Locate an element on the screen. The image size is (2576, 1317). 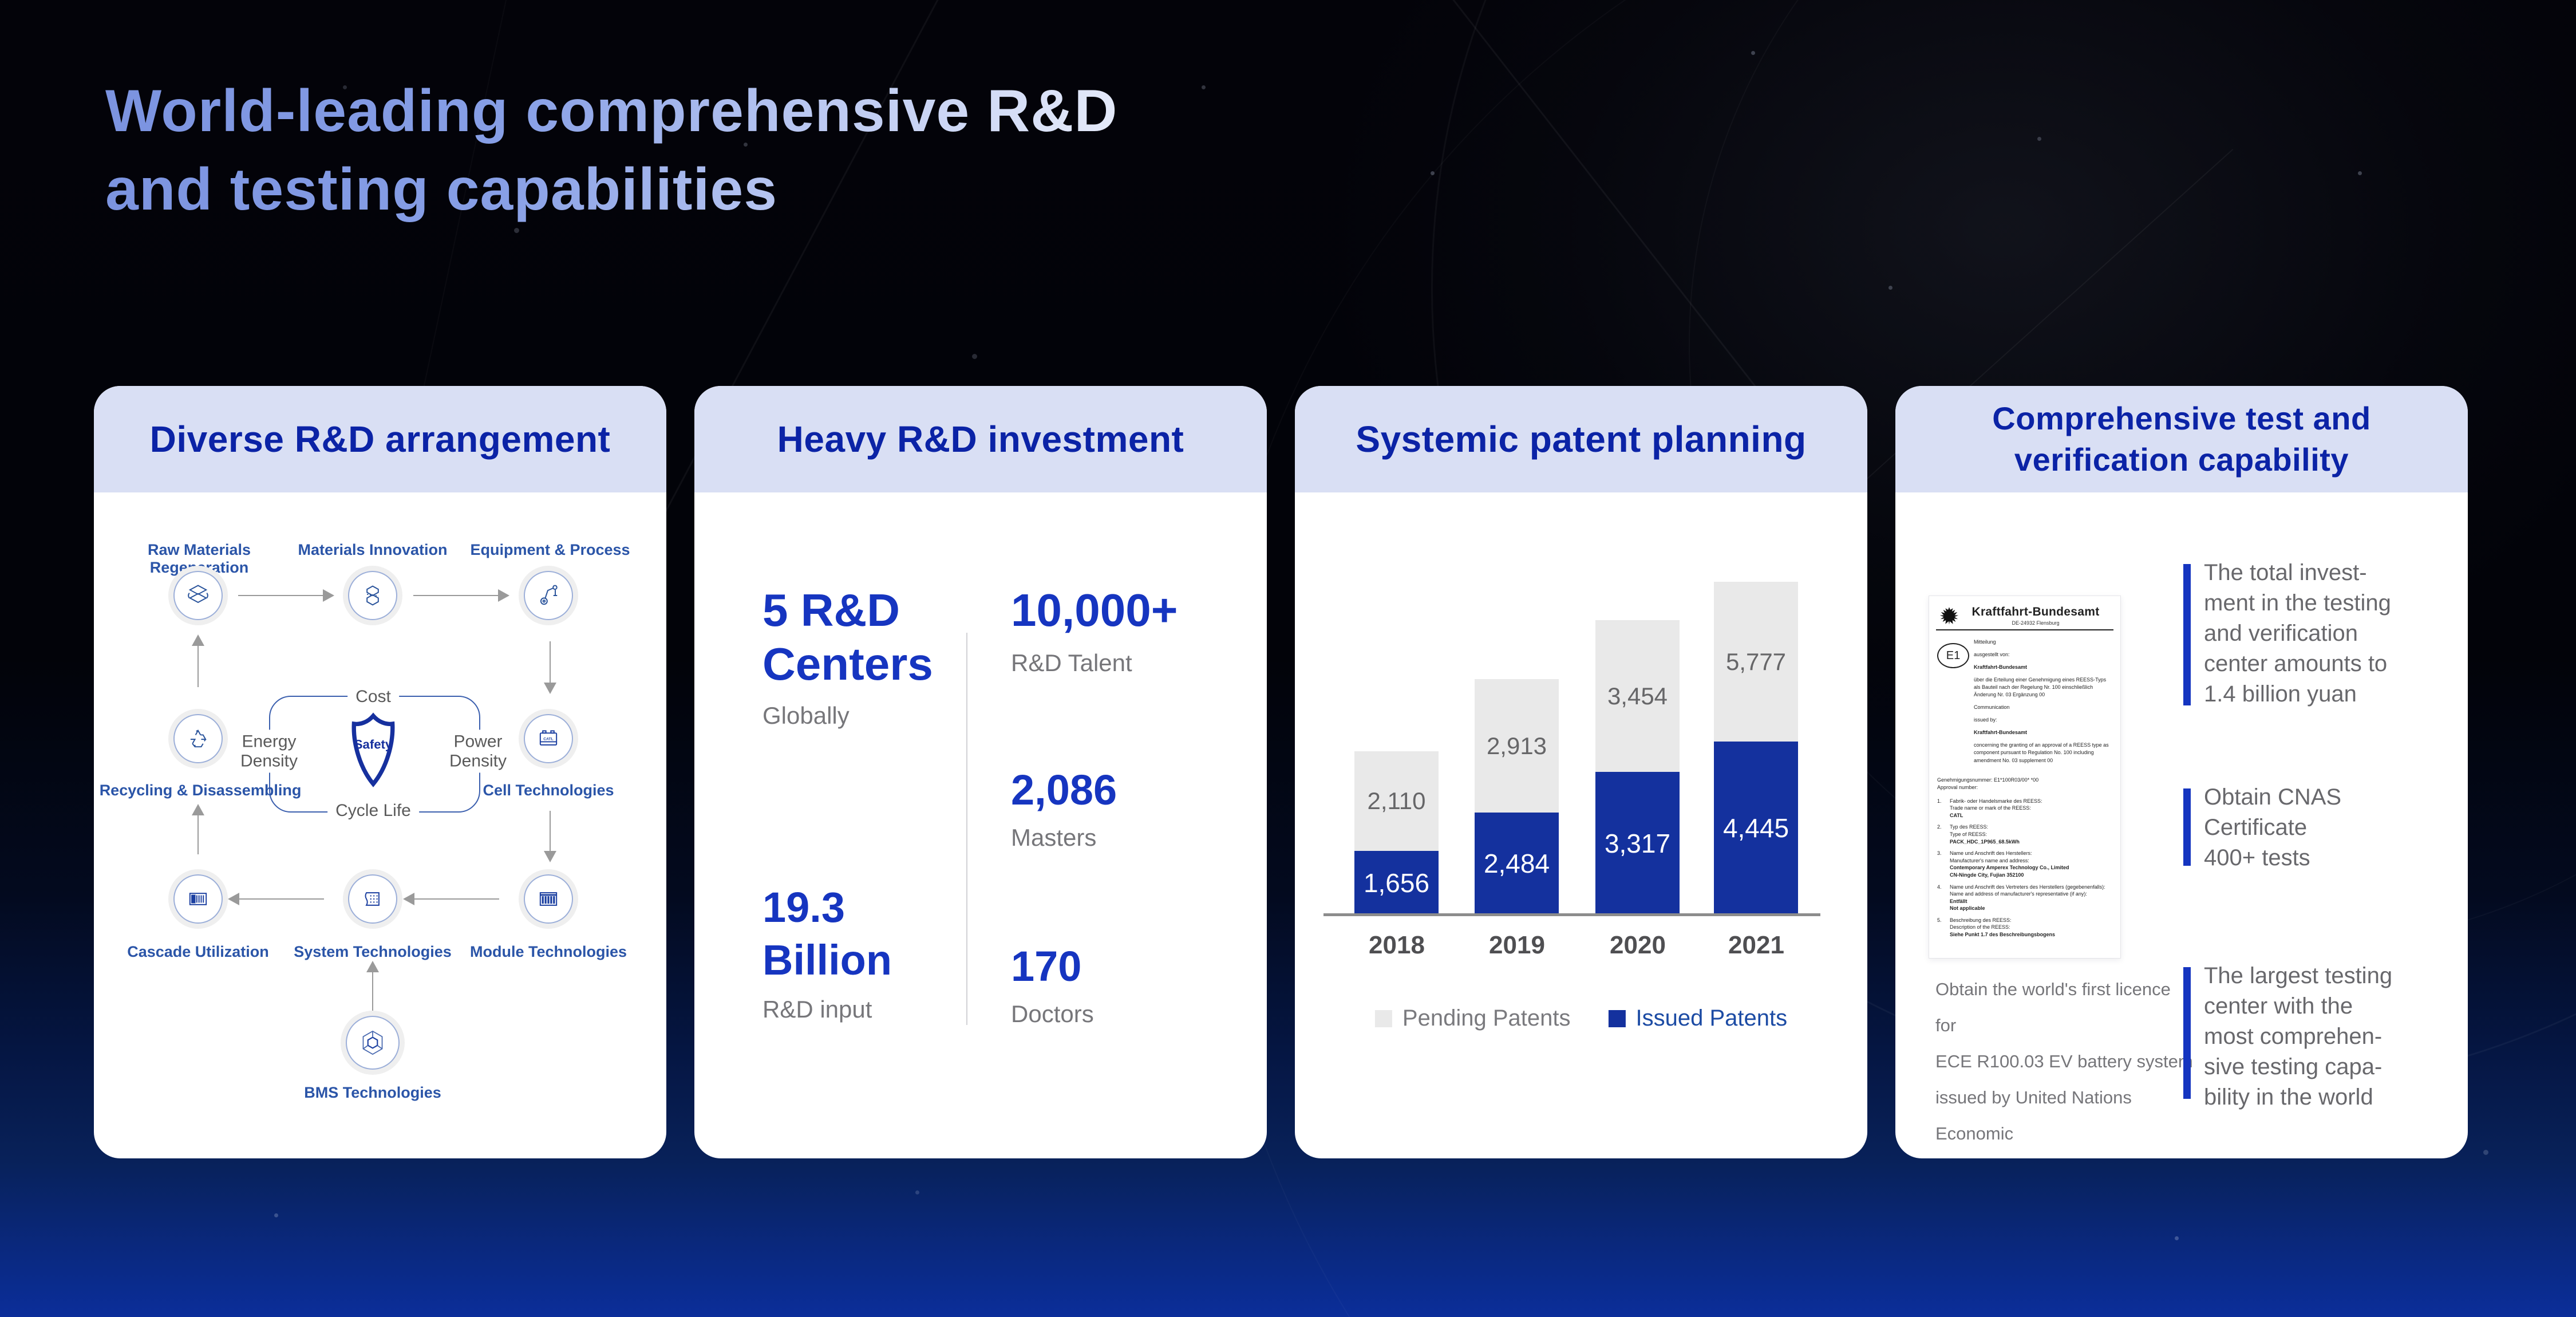
pending-segment: 3,454 is located at coordinates (1637, 696).